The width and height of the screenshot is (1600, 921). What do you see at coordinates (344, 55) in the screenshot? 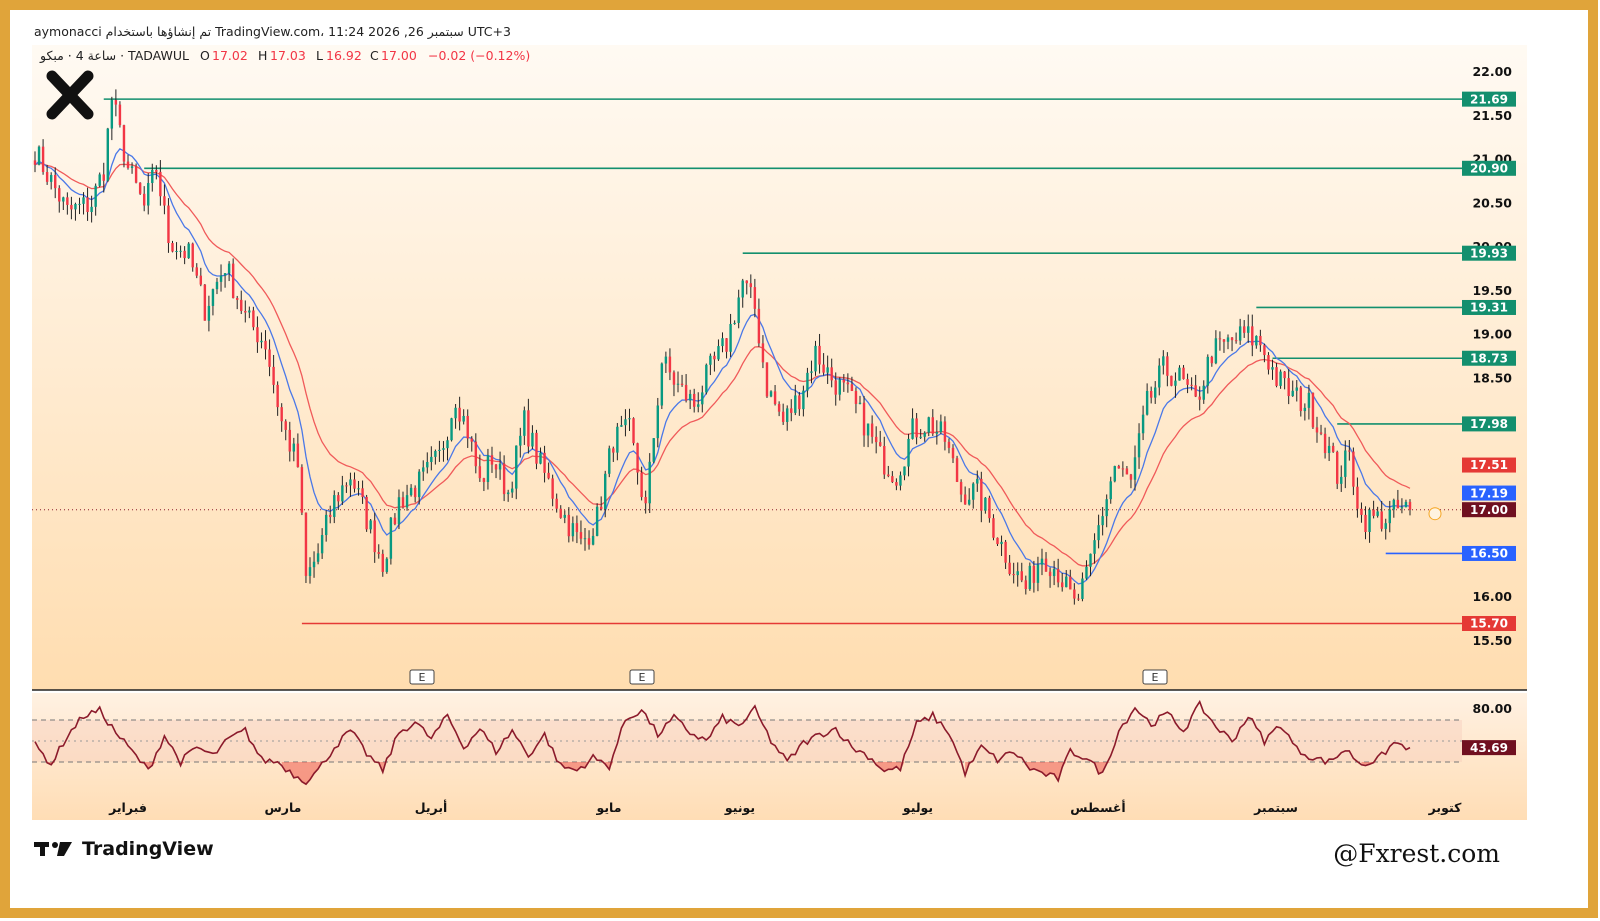
I see `low-value: 16.92` at bounding box center [344, 55].